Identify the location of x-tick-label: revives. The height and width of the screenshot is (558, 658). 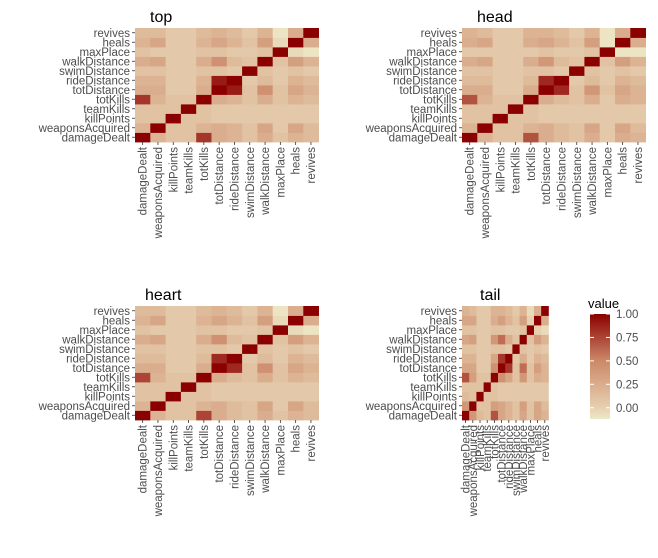
(312, 165).